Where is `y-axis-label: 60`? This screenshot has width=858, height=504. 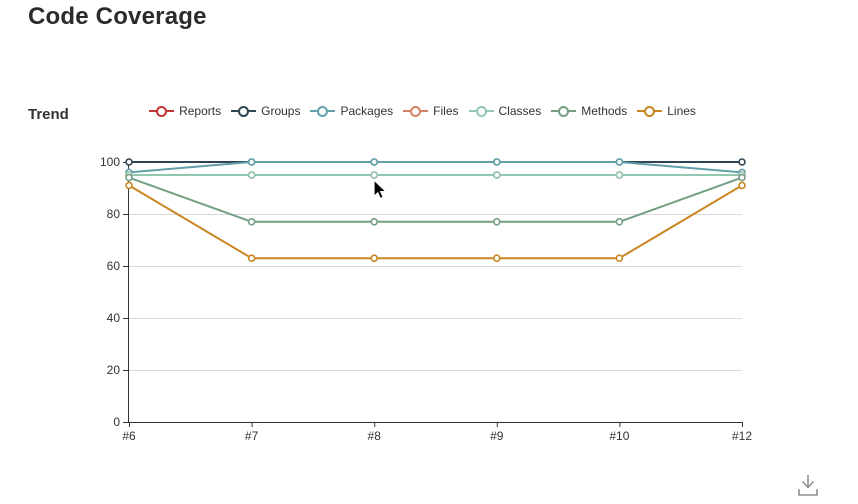
y-axis-label: 60 is located at coordinates (114, 266).